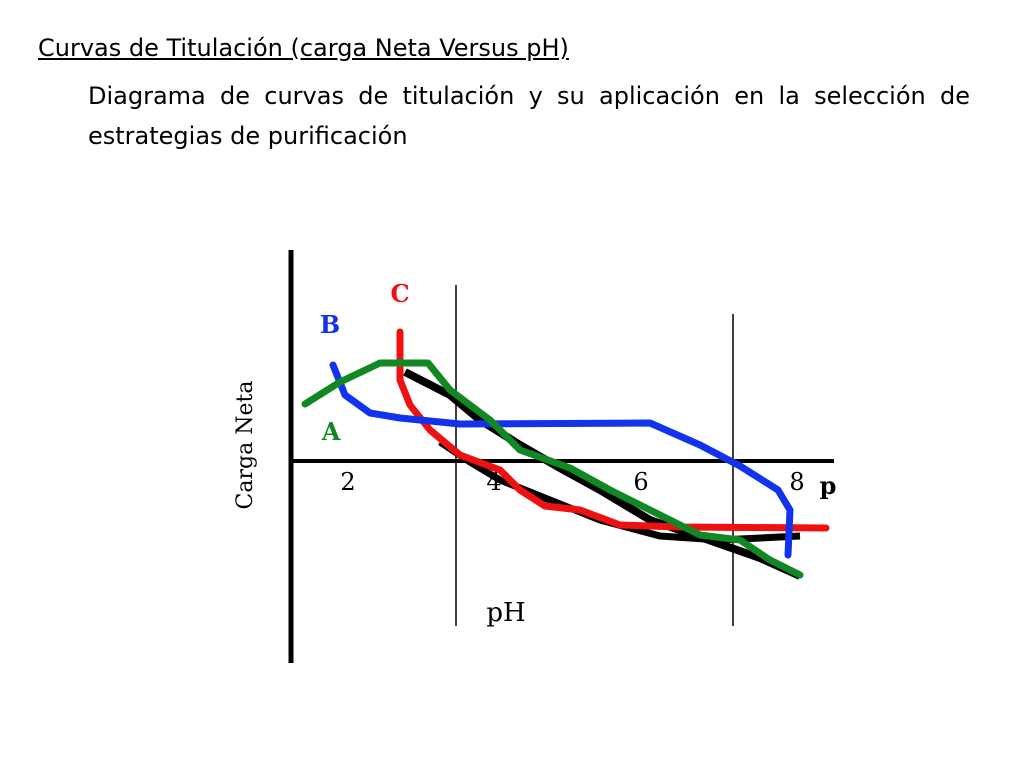 The height and width of the screenshot is (768, 1024). Describe the element at coordinates (640, 482) in the screenshot. I see `x-tick-label: 6` at that location.